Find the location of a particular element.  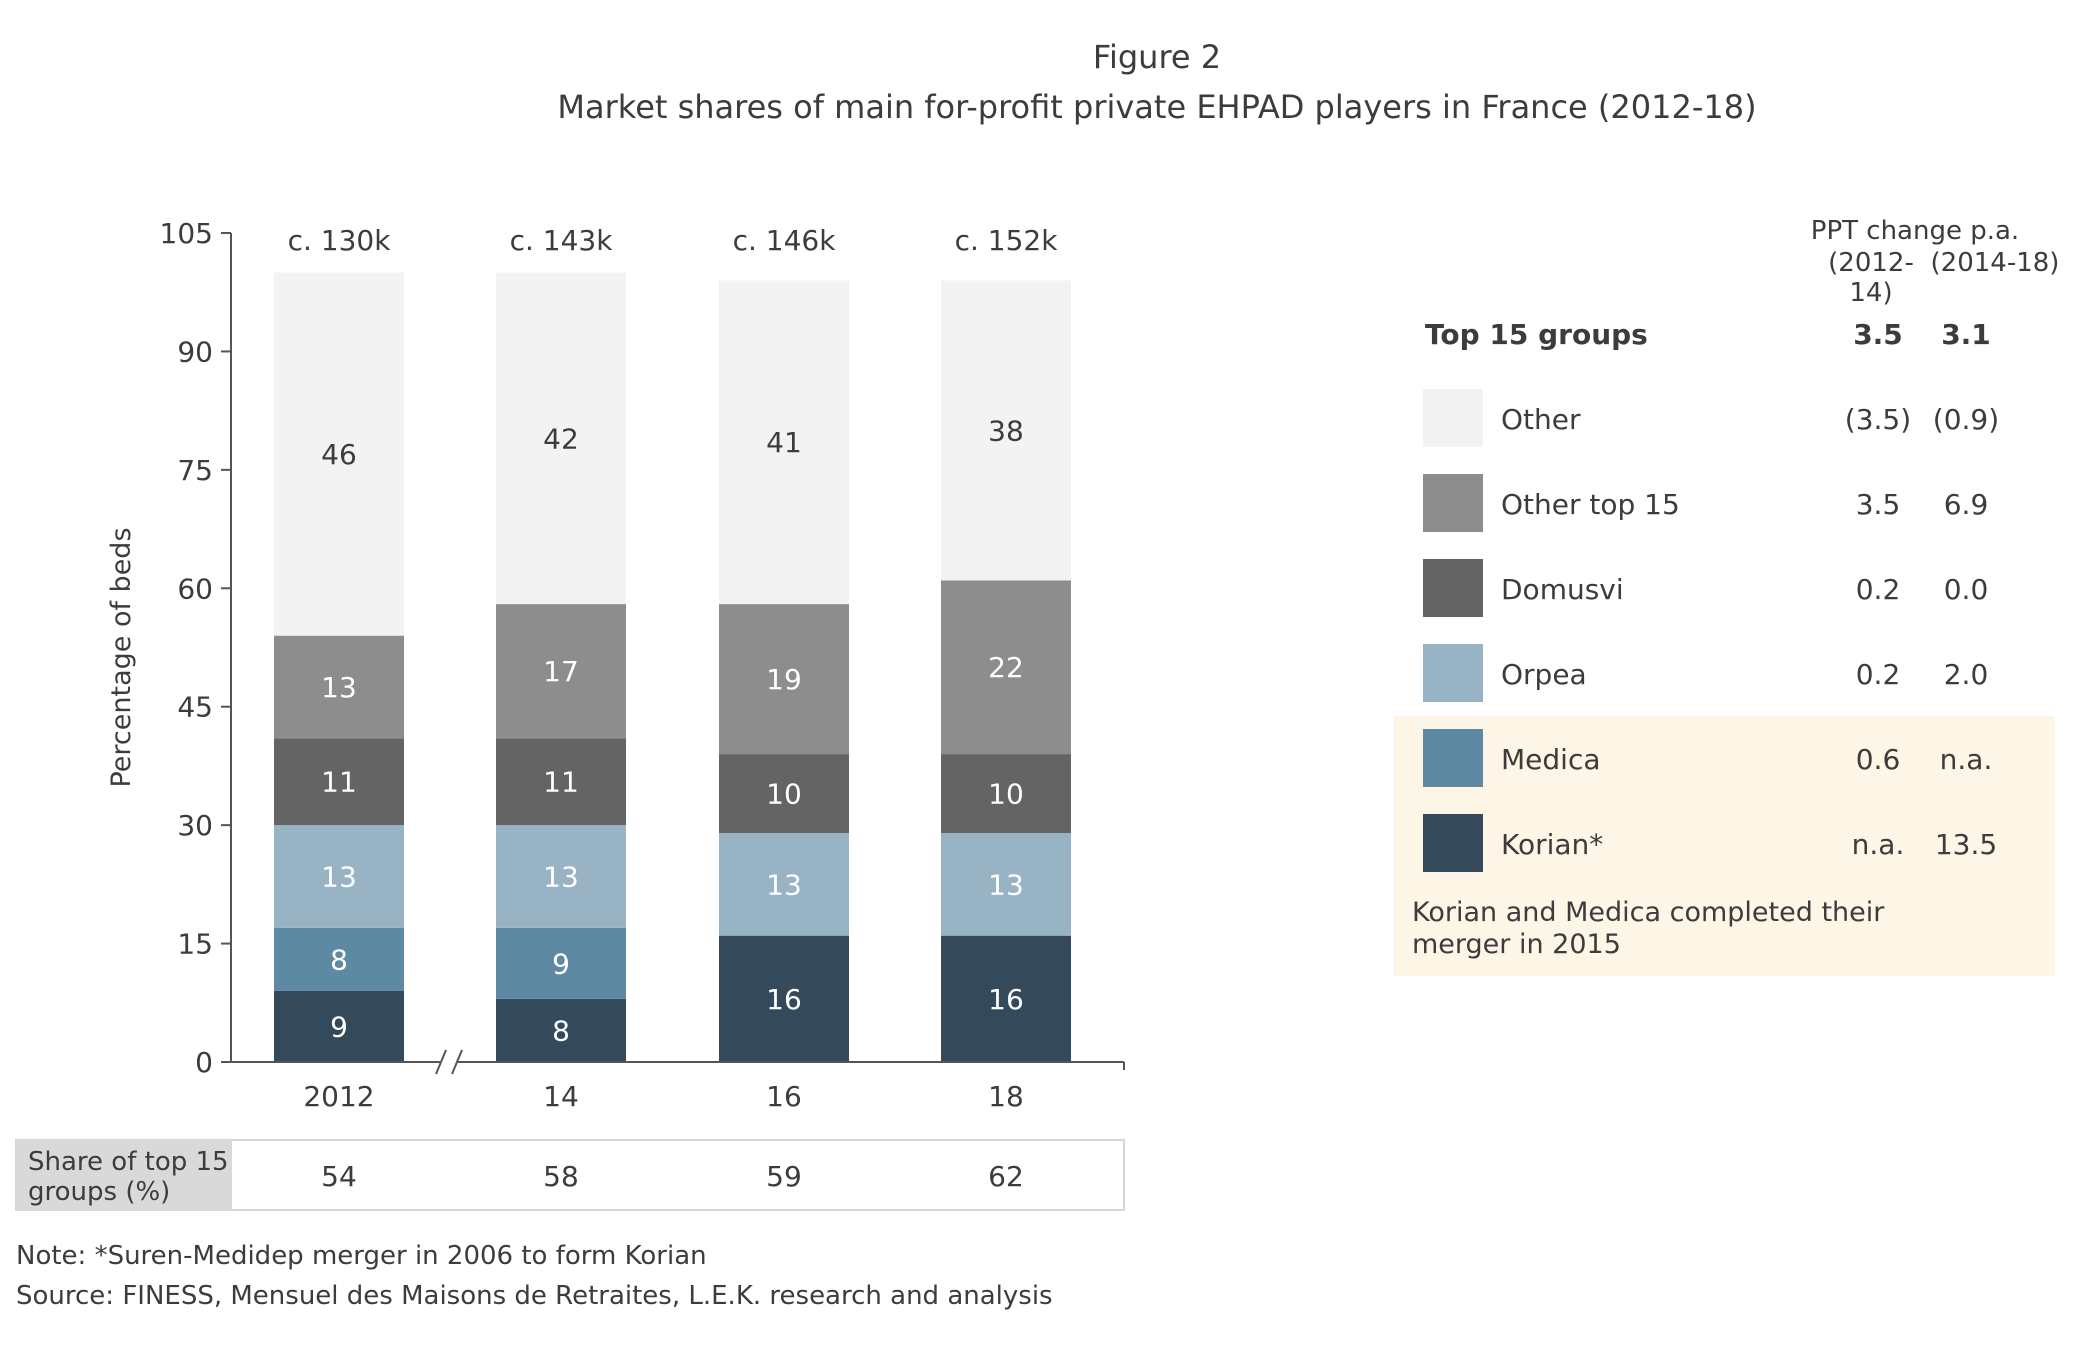

bar-total-label: c. 143k is located at coordinates (562, 240).